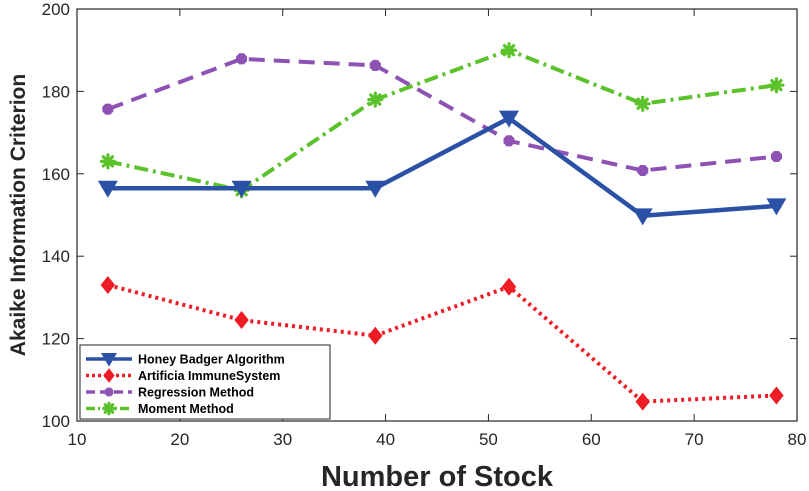 The width and height of the screenshot is (809, 491). What do you see at coordinates (797, 439) in the screenshot?
I see `x-tick-label: 80` at bounding box center [797, 439].